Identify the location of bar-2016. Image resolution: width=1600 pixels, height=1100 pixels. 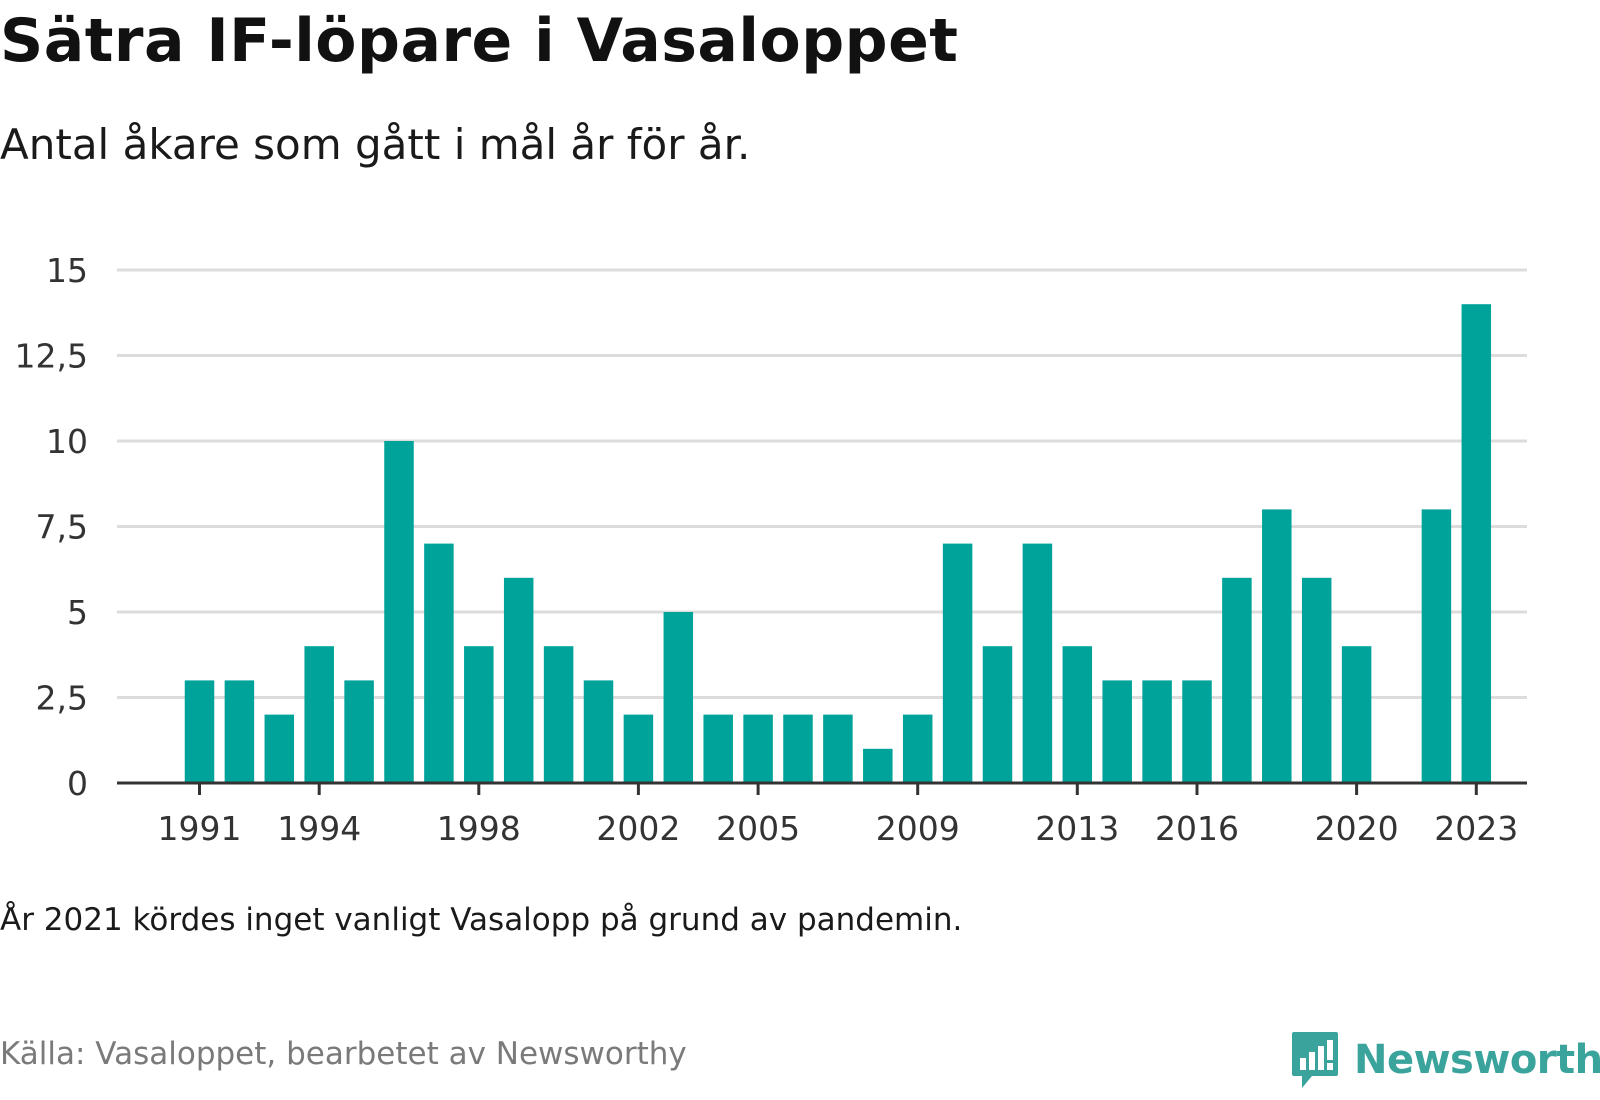
(1197, 731).